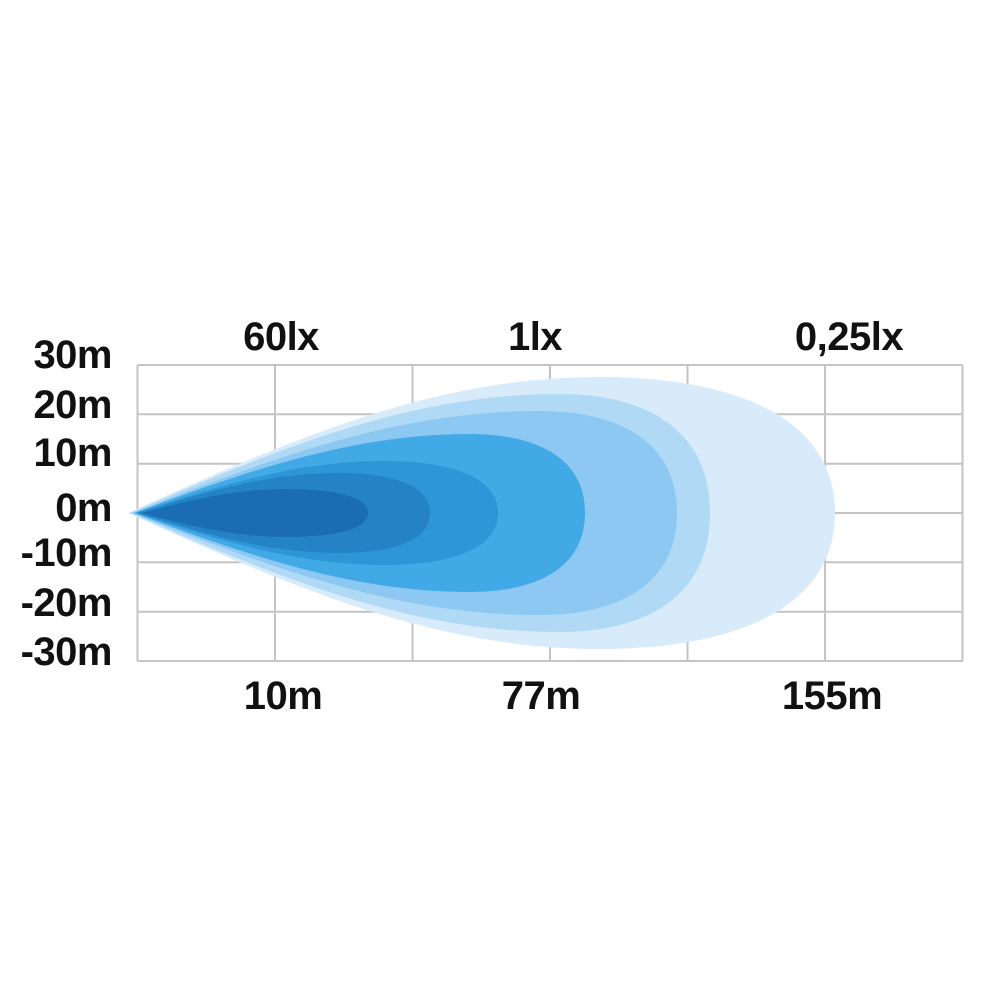  Describe the element at coordinates (72, 453) in the screenshot. I see `y-axis-label-10m: 10m` at that location.